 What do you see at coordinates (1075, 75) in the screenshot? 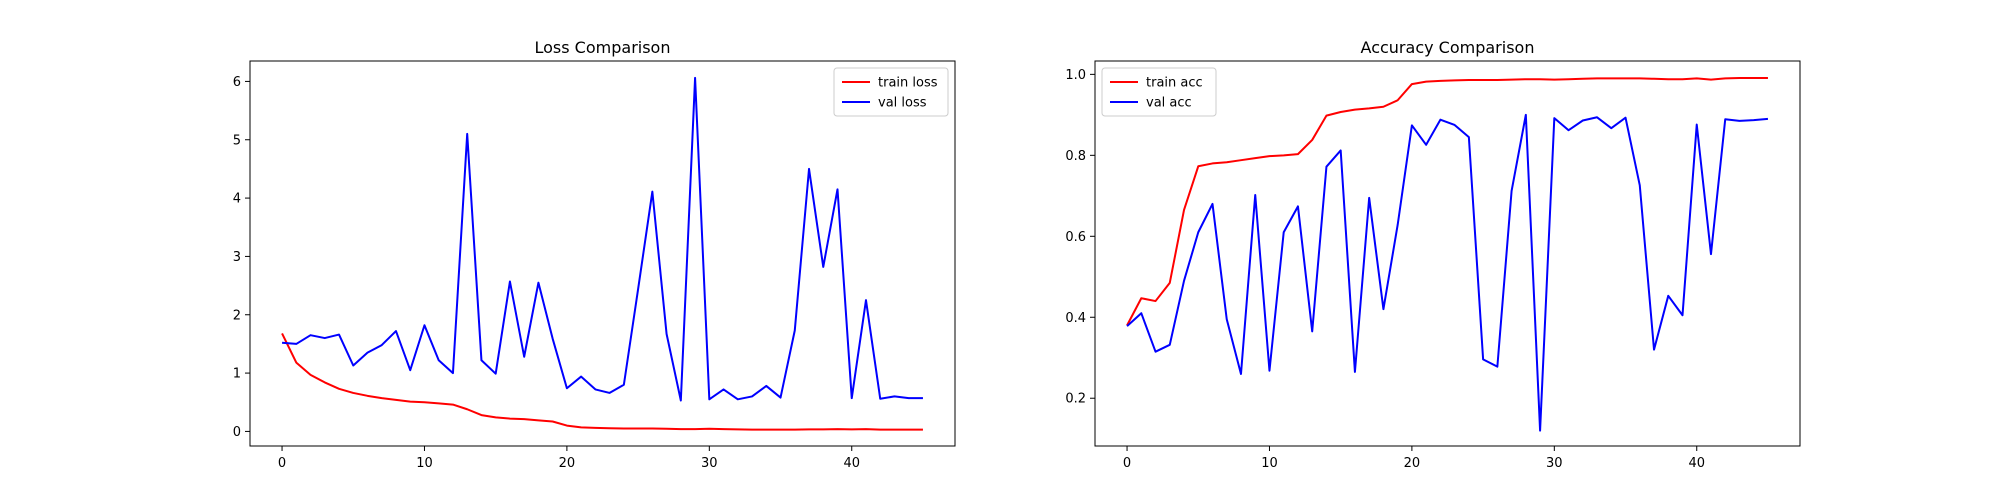
I see `accuracy-y-tick-label: 1.0` at bounding box center [1075, 75].